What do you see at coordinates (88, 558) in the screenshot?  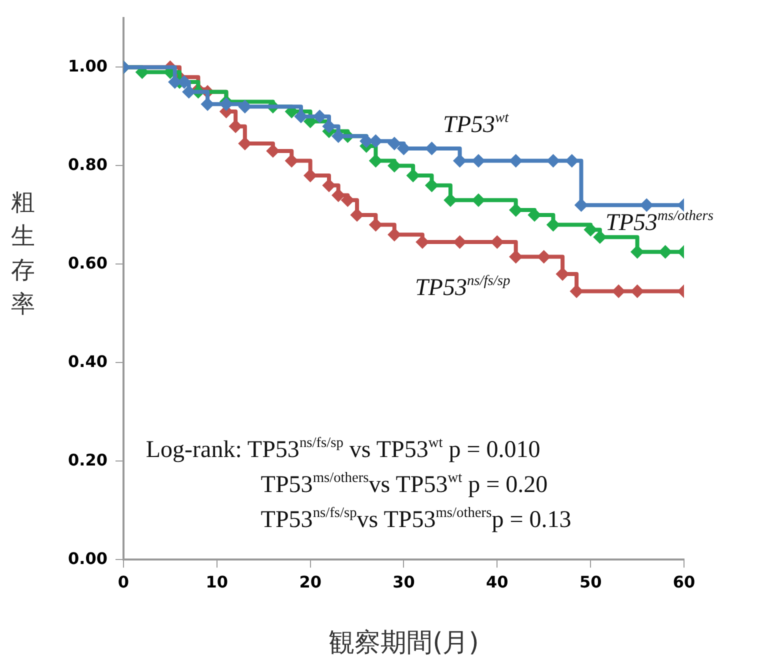 I see `y-tick-label: 0.00` at bounding box center [88, 558].